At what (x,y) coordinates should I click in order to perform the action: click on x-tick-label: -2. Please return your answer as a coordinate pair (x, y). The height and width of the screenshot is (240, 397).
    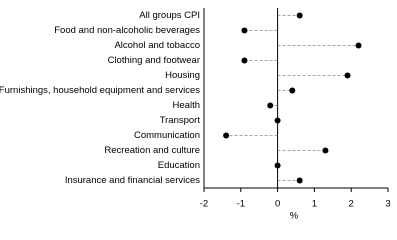
    Looking at the image, I should click on (204, 204).